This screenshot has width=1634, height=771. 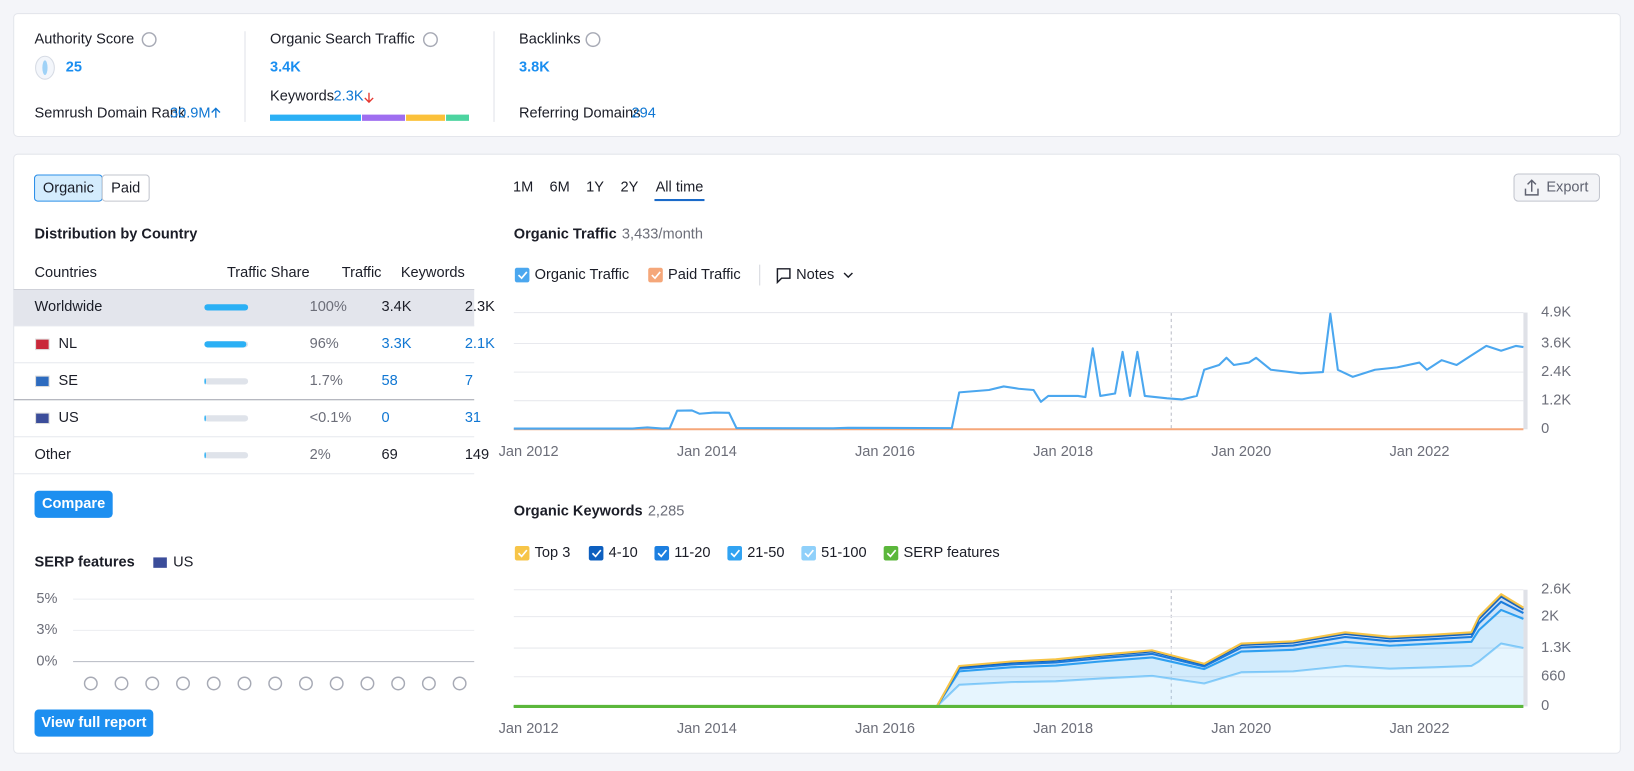 What do you see at coordinates (582, 275) in the screenshot?
I see `legend-label: Organic Traffic` at bounding box center [582, 275].